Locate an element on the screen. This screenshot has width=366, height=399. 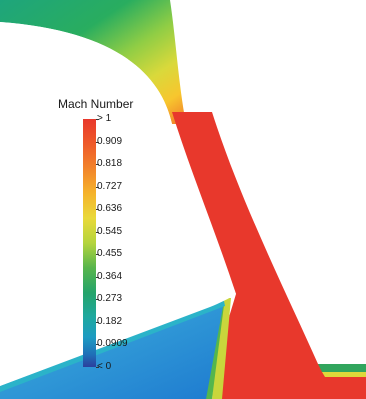
right-wall-layer-yellow is located at coordinates (344, 374).